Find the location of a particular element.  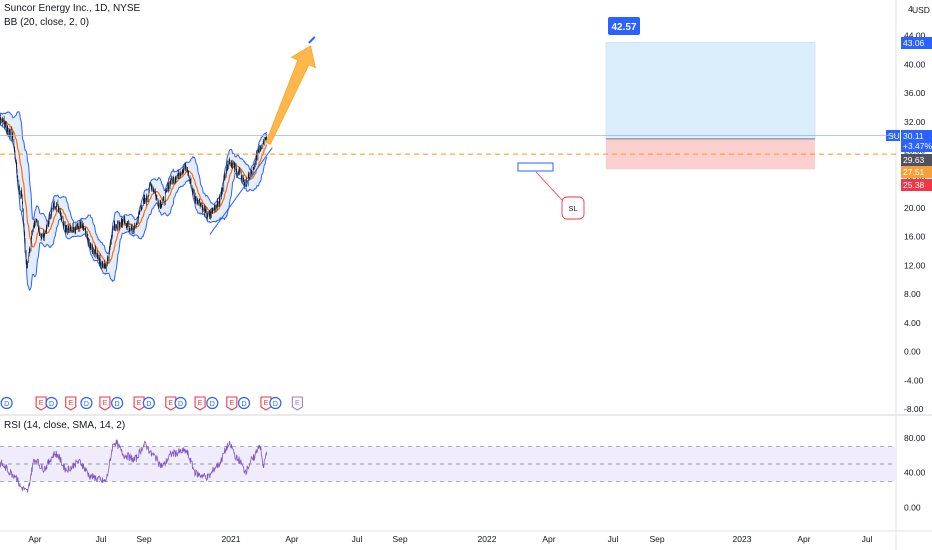

projected-target-label: 42.57 is located at coordinates (474, 30).